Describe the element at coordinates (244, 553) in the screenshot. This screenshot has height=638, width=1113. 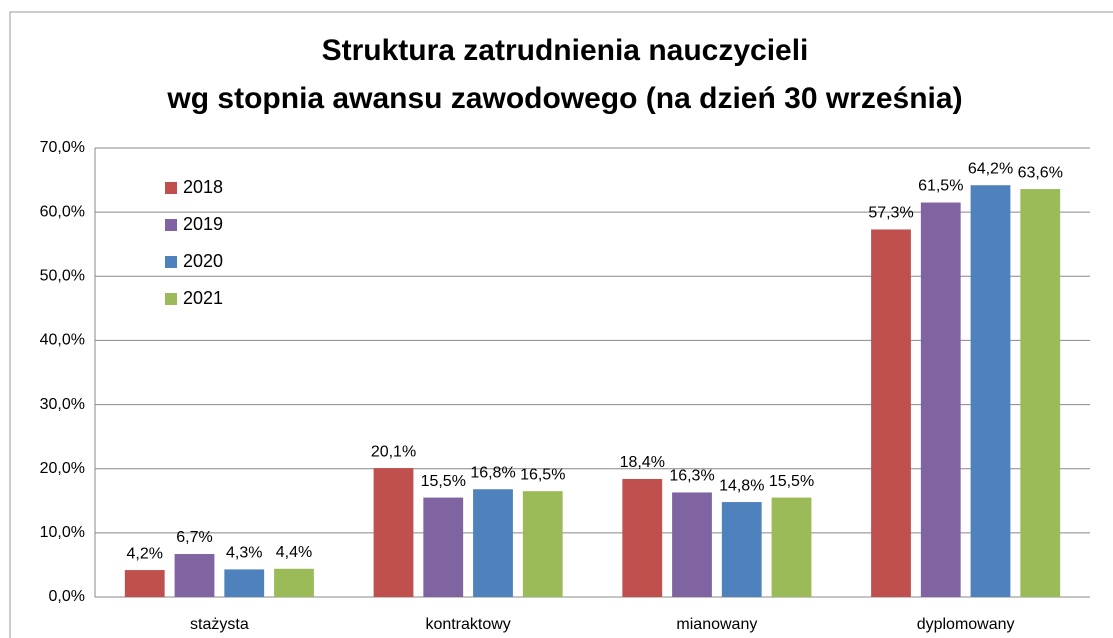
I see `data-label: 4,3%` at that location.